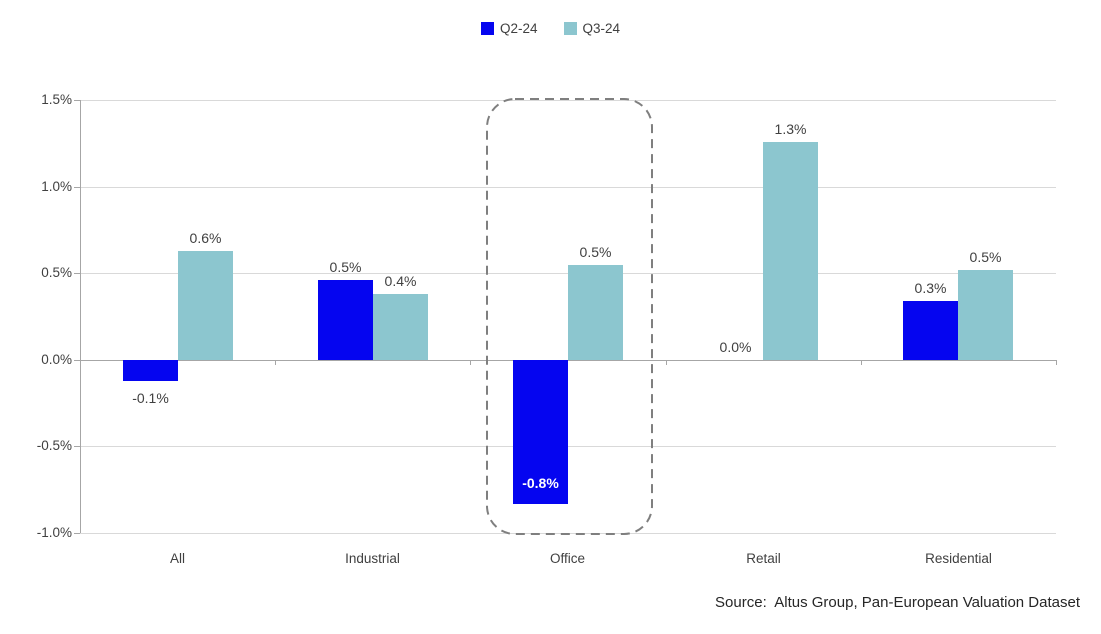 Image resolution: width=1101 pixels, height=634 pixels. I want to click on data-label-q3-24-industrial: 0.4%, so click(400, 281).